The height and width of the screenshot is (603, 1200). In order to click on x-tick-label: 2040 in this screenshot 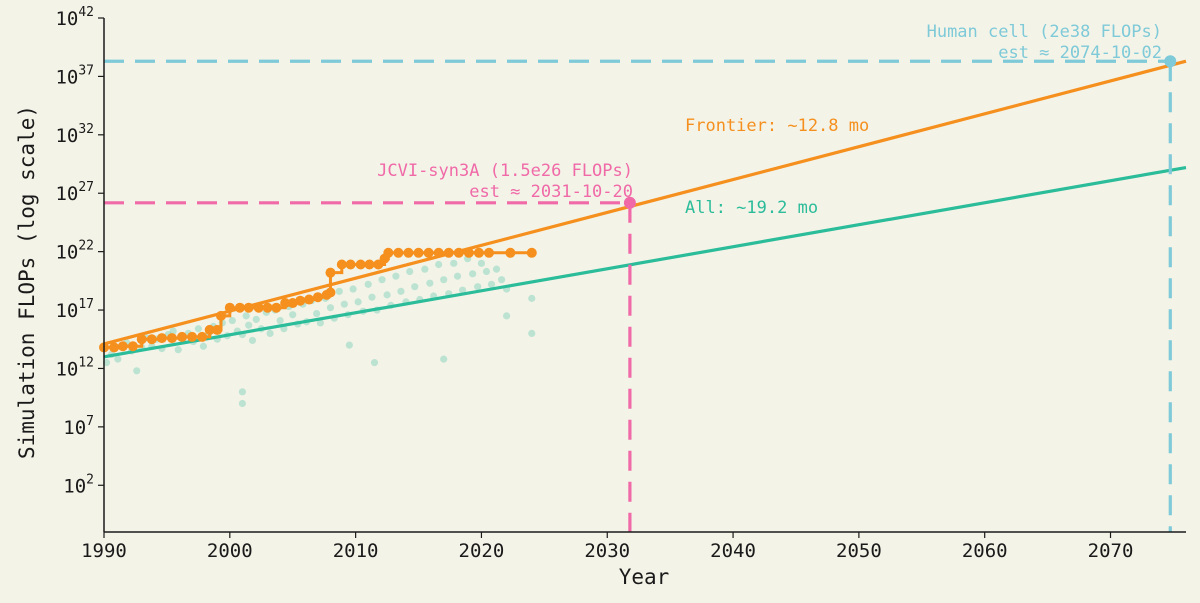, I will do `click(733, 551)`.